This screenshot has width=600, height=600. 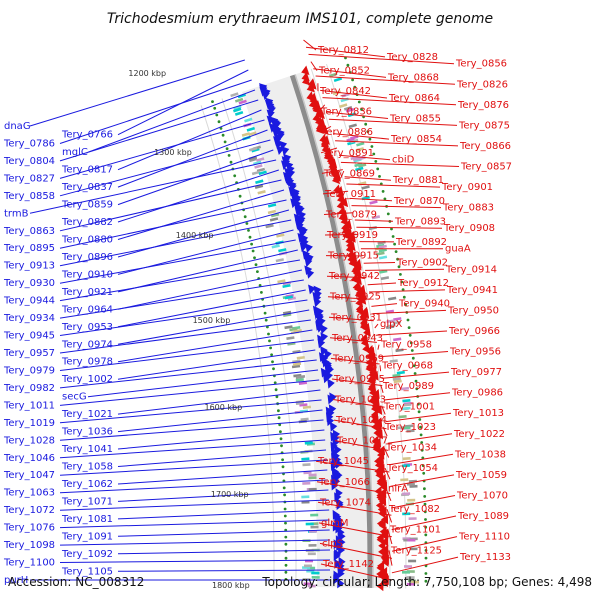 I want to click on gene-label-right: Tery_1089, so click(x=483, y=516).